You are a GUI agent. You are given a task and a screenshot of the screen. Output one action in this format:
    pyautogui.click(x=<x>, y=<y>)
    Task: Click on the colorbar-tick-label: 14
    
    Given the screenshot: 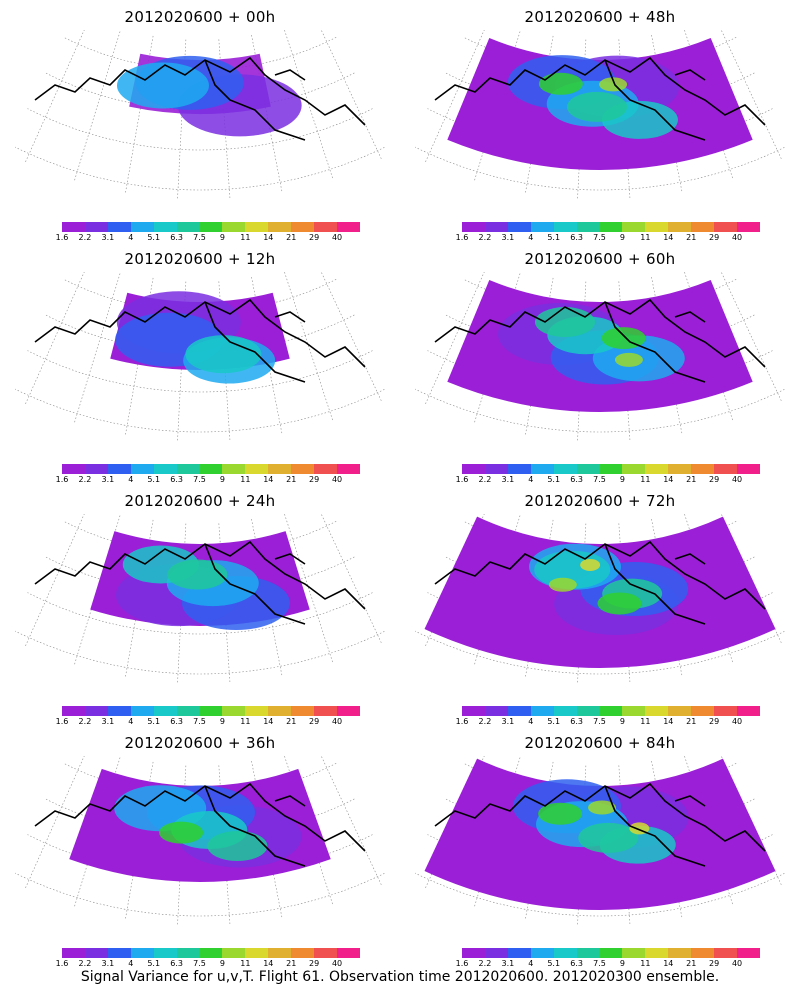 What is the action you would take?
    pyautogui.click(x=668, y=237)
    